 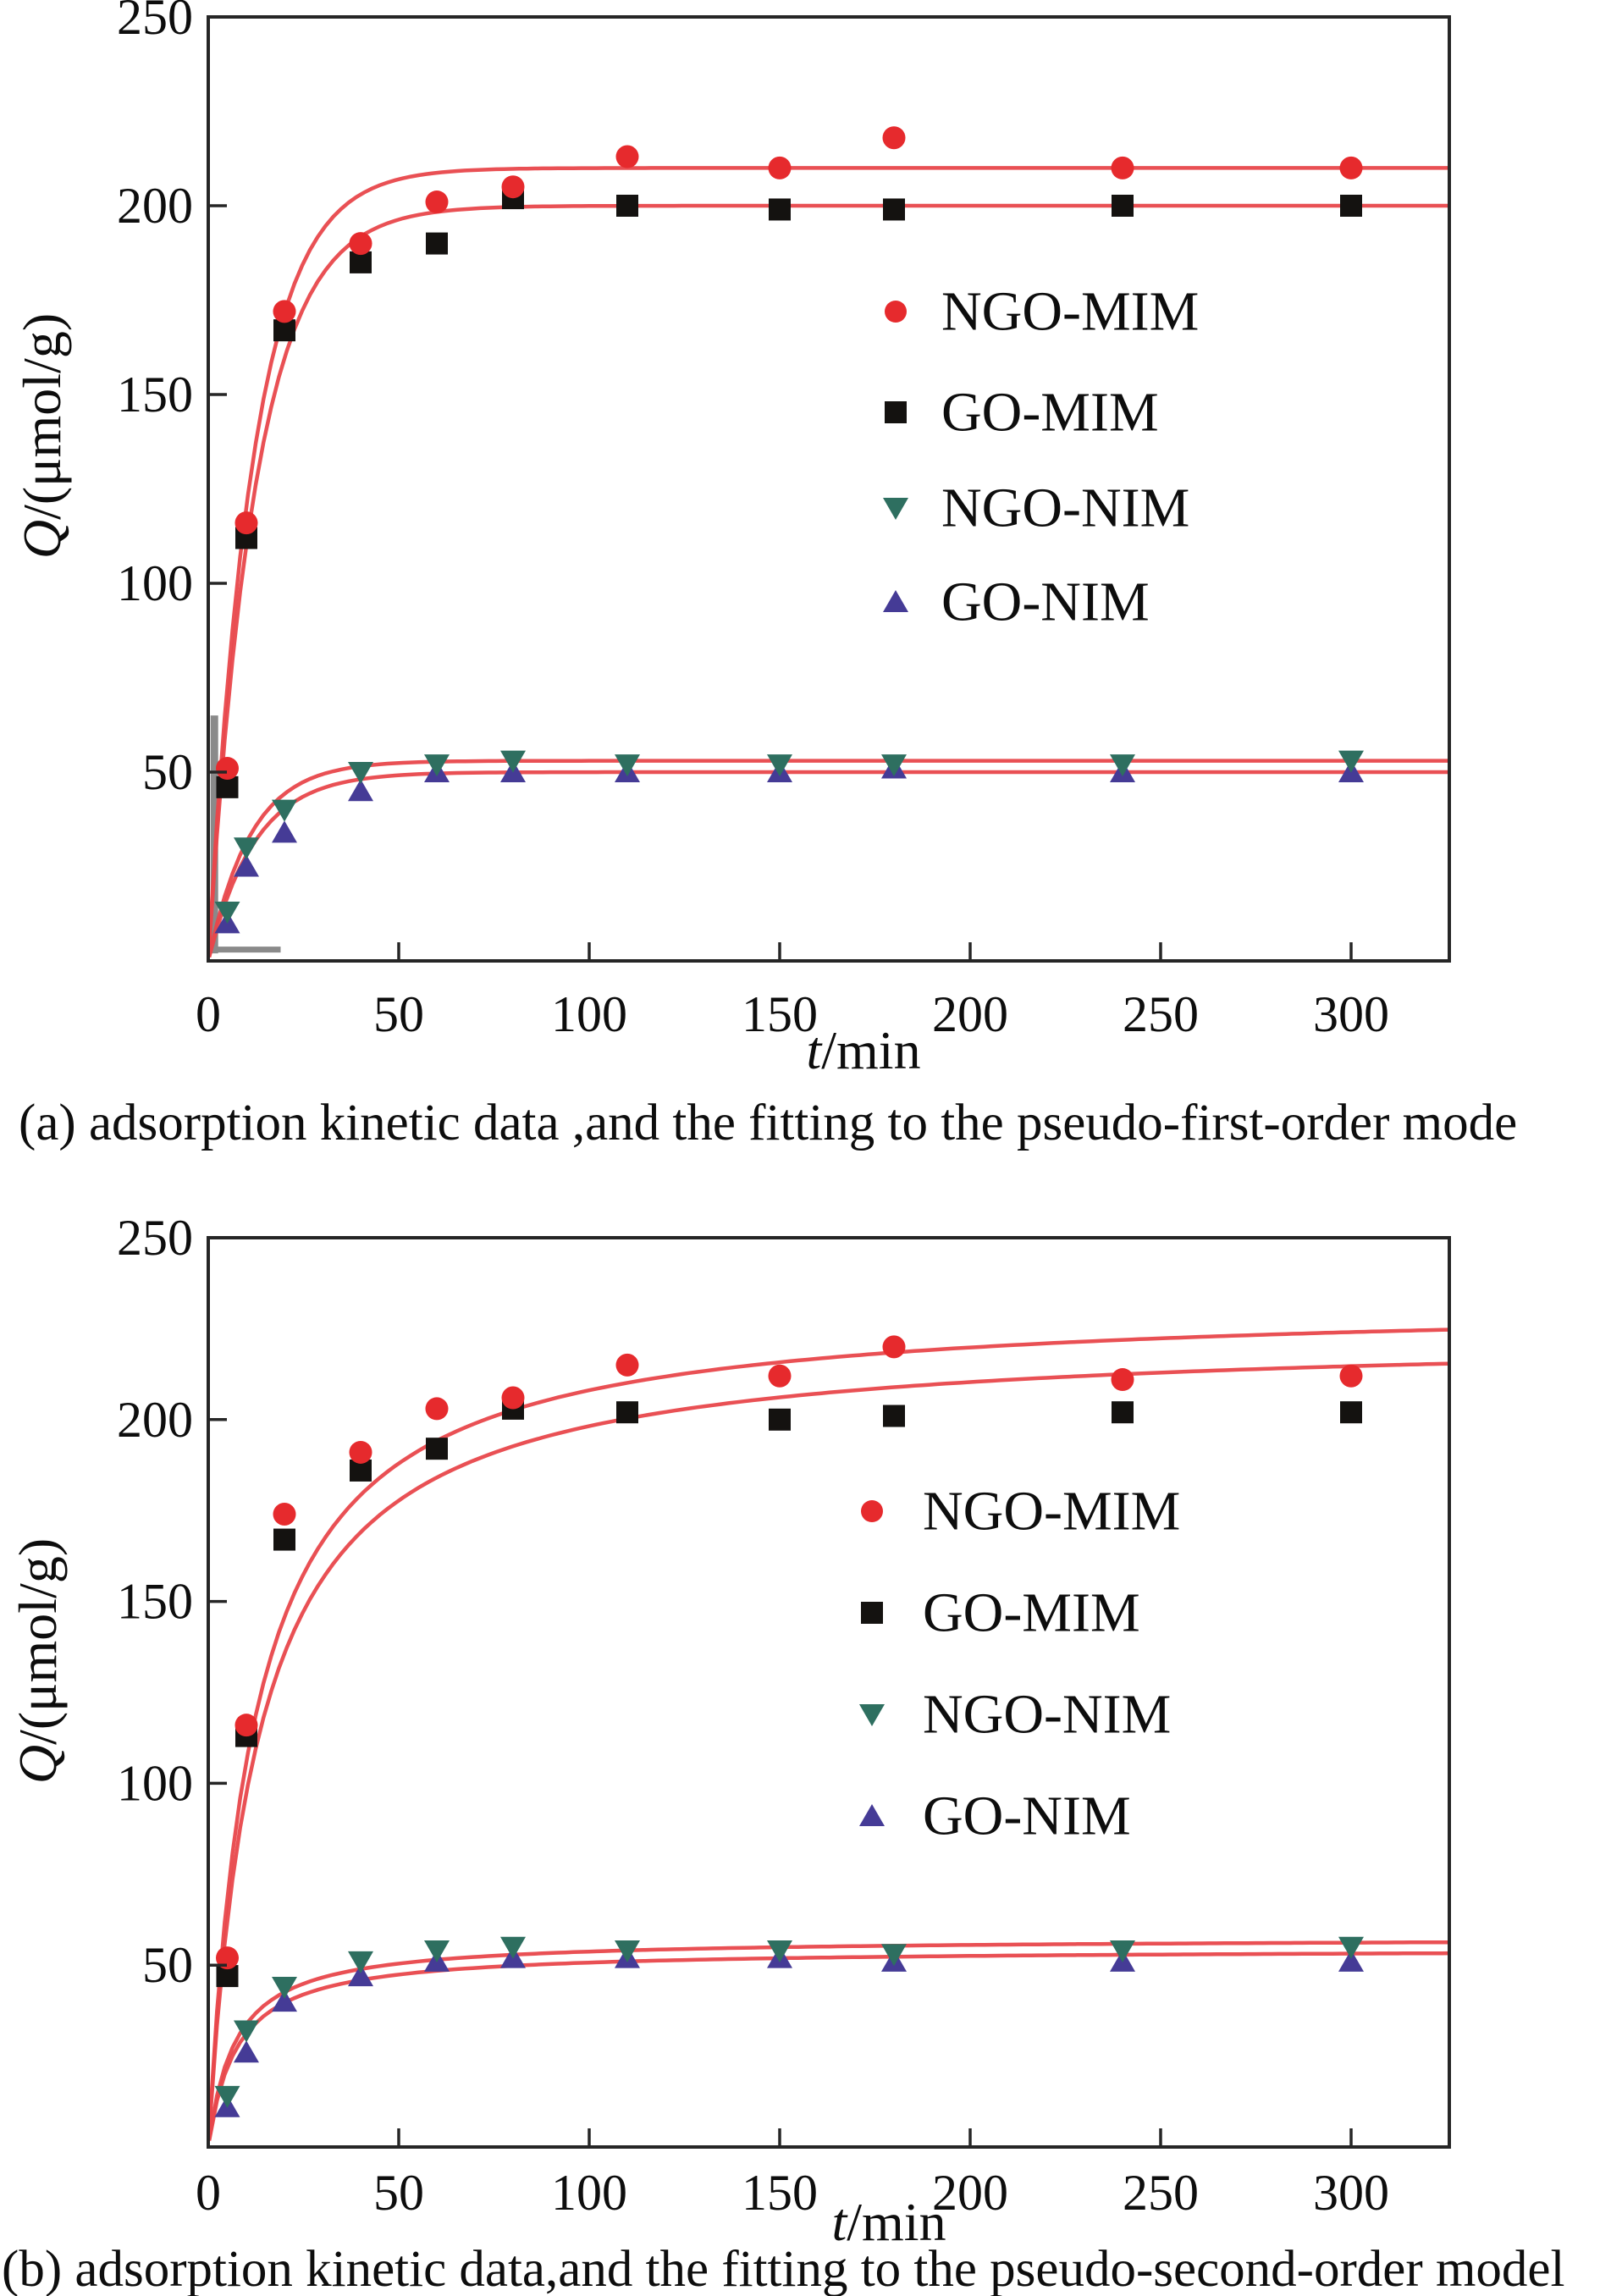 I want to click on x-tick-label: 250, so click(x=1161, y=2193).